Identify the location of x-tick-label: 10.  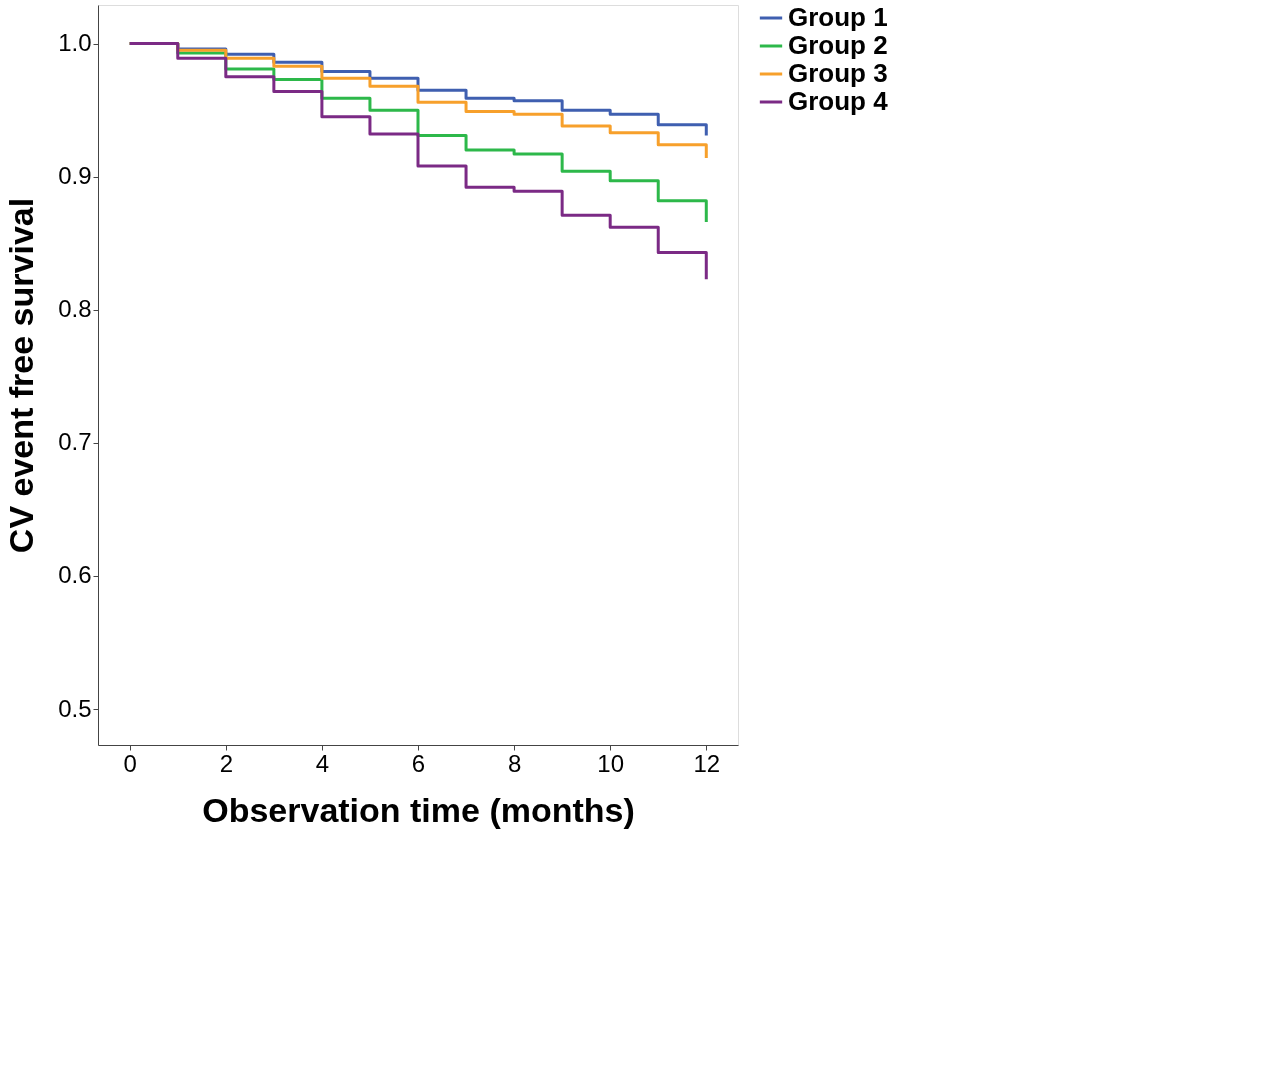
(611, 763).